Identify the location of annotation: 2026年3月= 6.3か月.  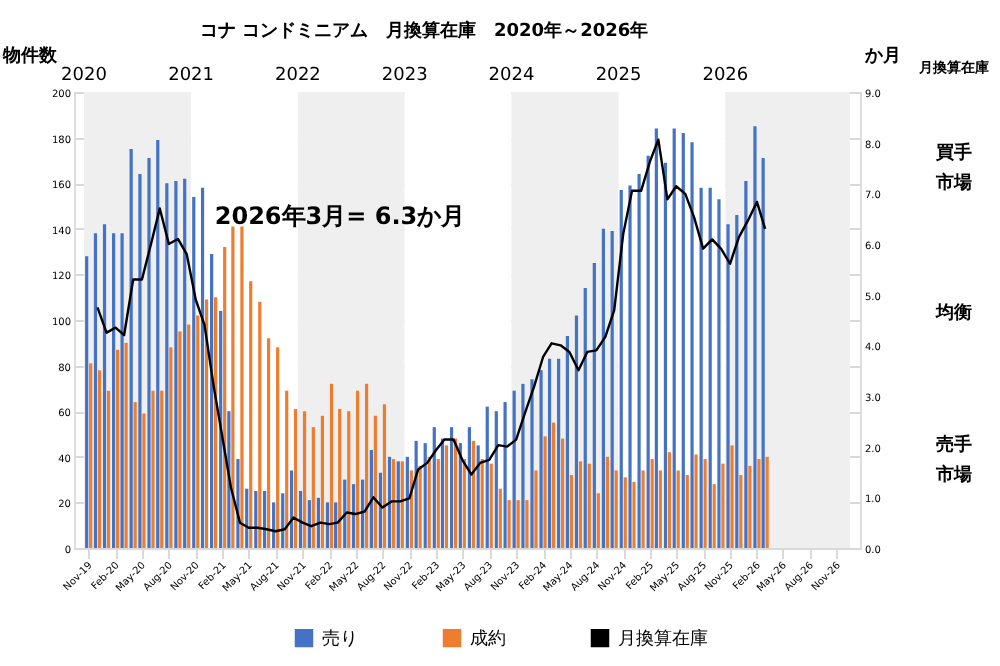
(340, 216).